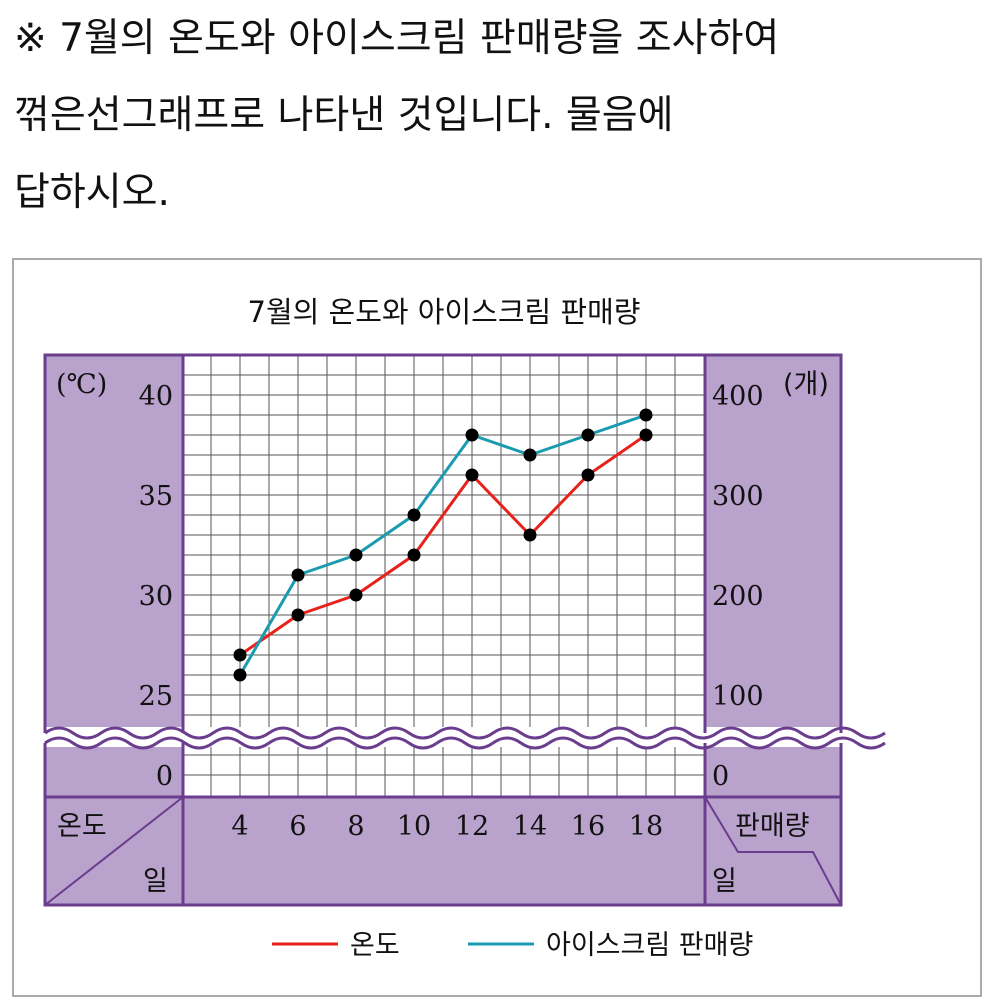 The image size is (993, 1000). What do you see at coordinates (588, 826) in the screenshot?
I see `x-axis-tick-label: 16` at bounding box center [588, 826].